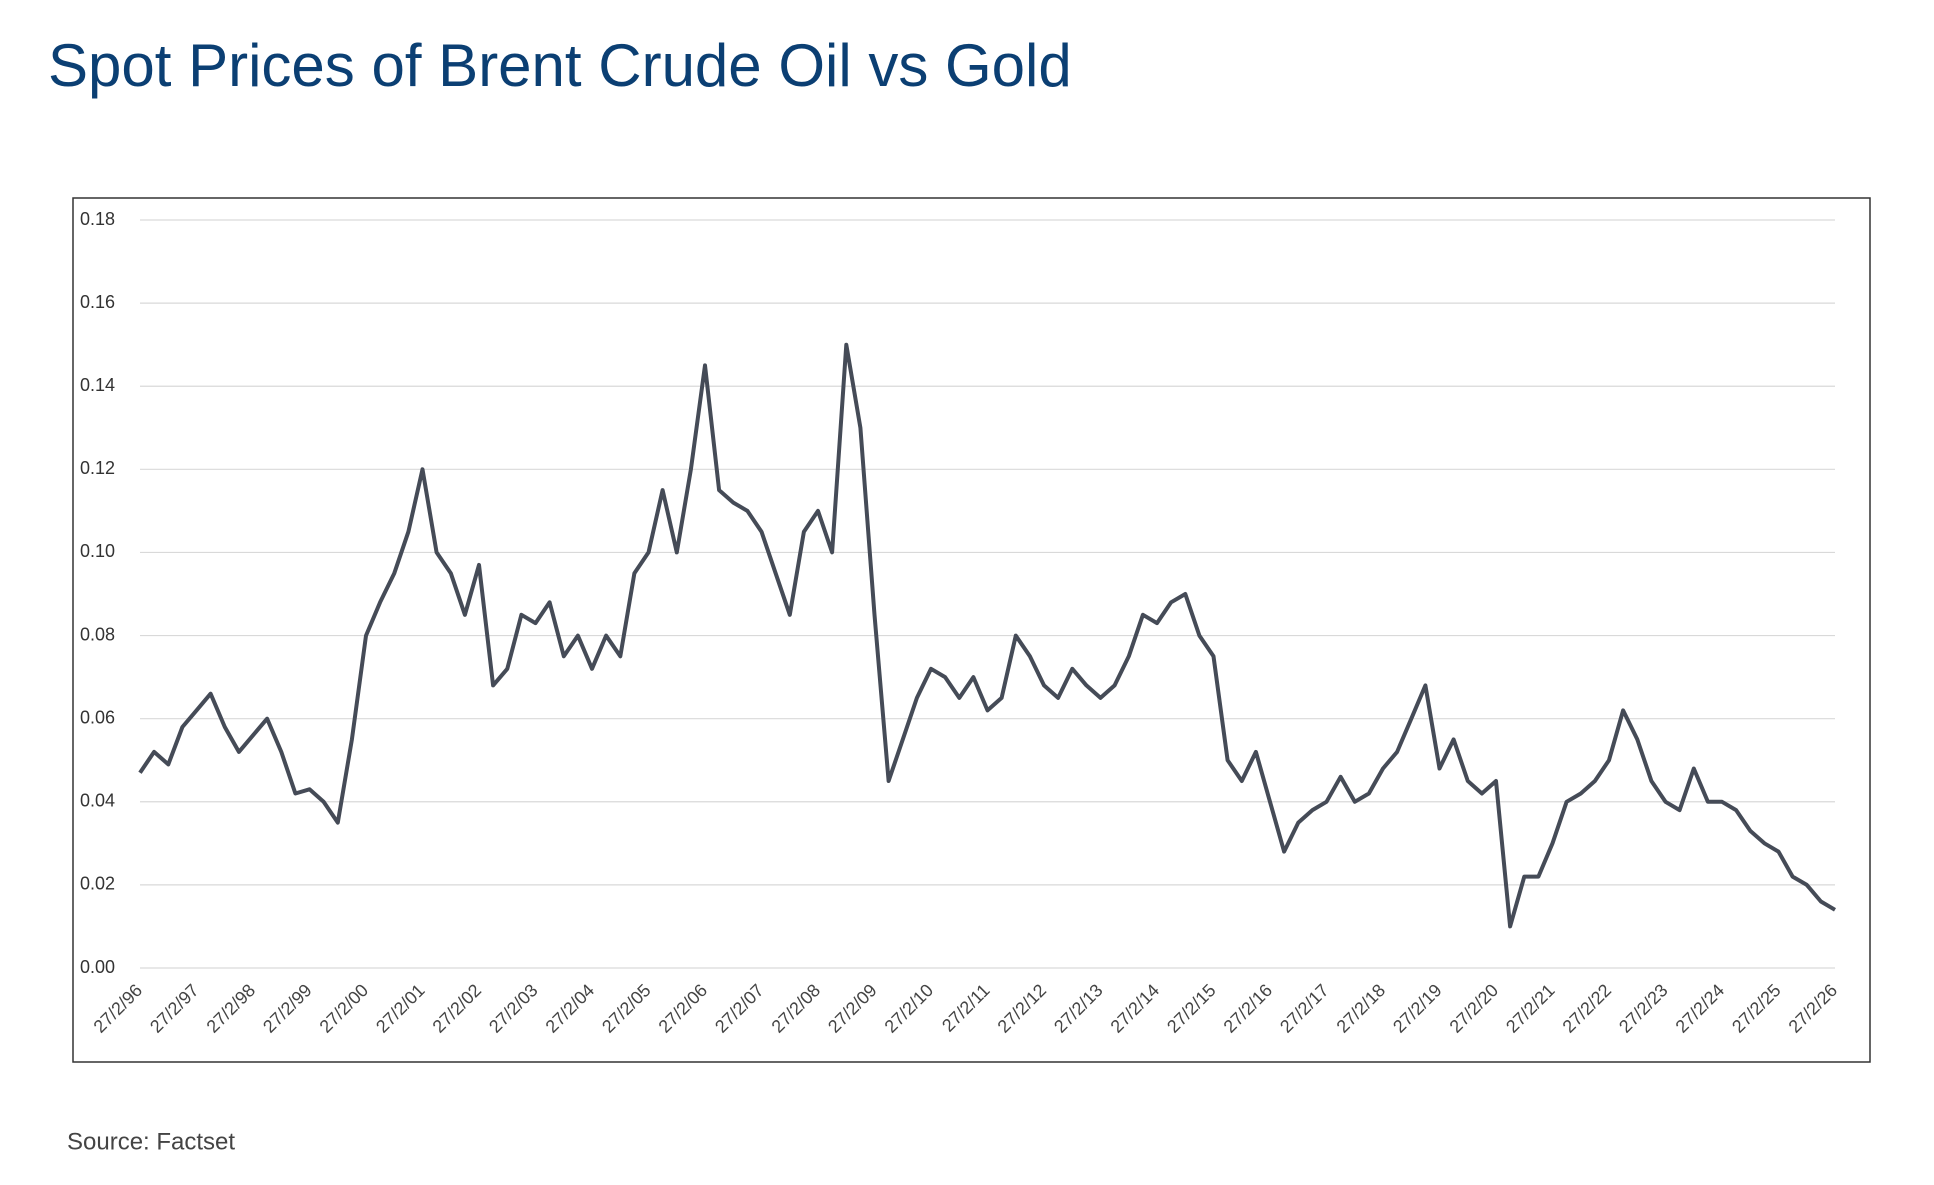  I want to click on x-tick-label: 27/2/98, so click(231, 1008).